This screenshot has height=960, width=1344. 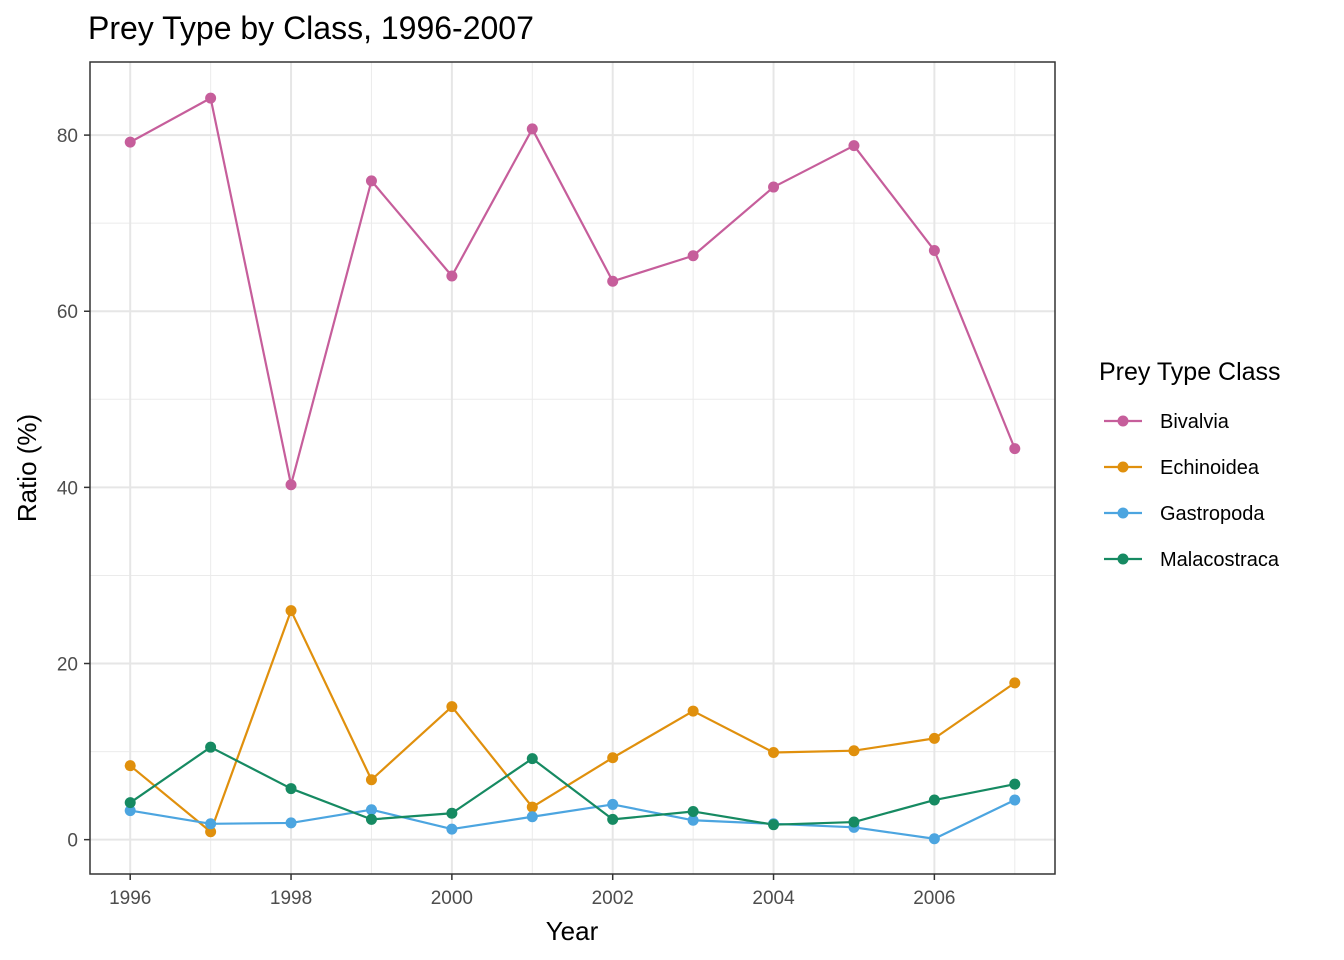 I want to click on y-tick-label: 0, so click(x=72, y=841).